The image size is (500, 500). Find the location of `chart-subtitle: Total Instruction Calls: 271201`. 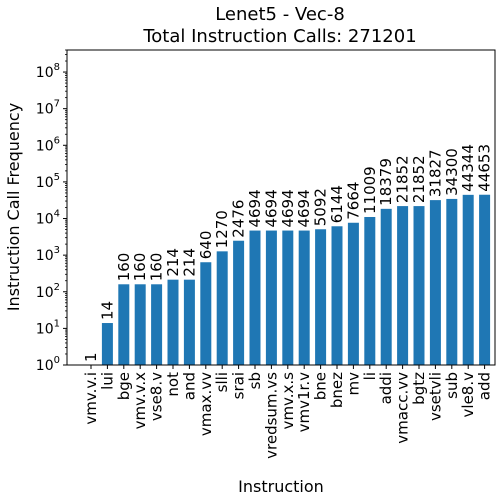

chart-subtitle: Total Instruction Calls: 271201 is located at coordinates (279, 36).